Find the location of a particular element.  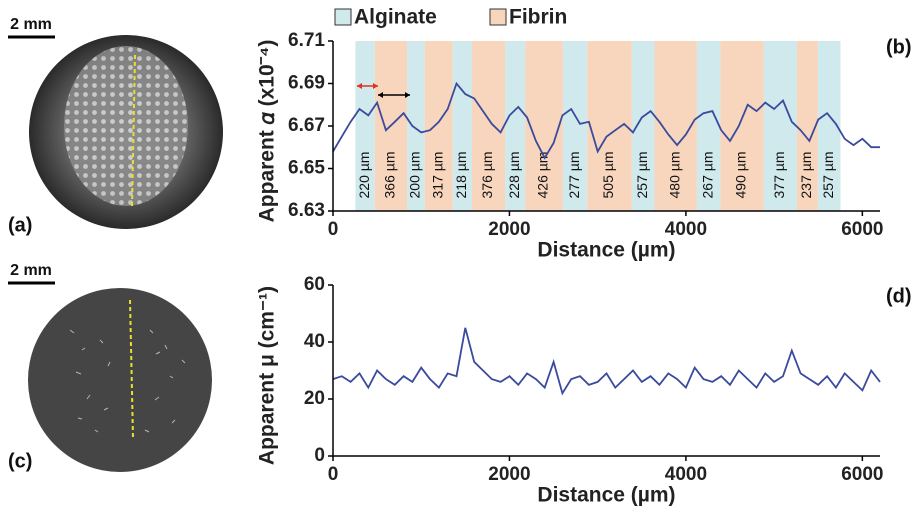

band-label: 490 µm is located at coordinates (741, 175).